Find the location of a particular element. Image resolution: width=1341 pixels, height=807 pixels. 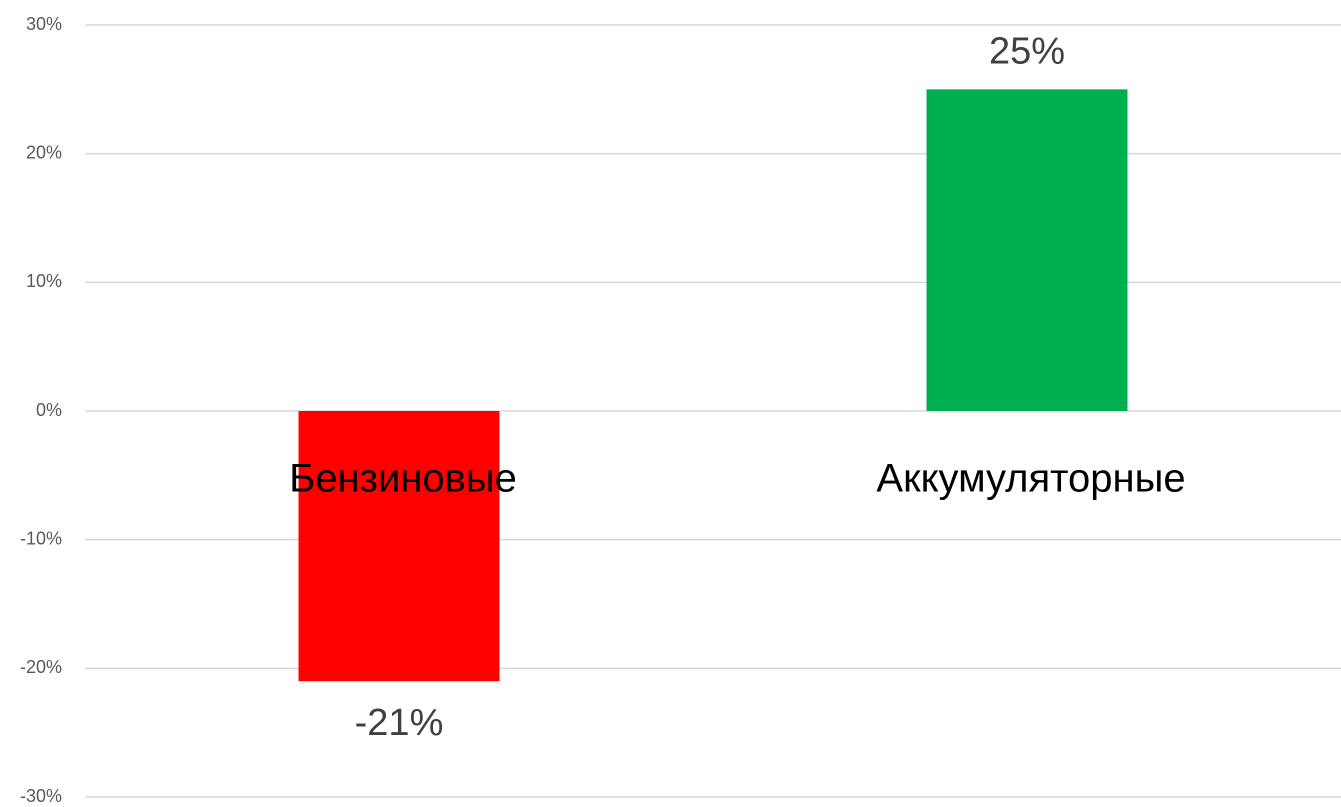

y-tick-label: 0% is located at coordinates (49, 410).